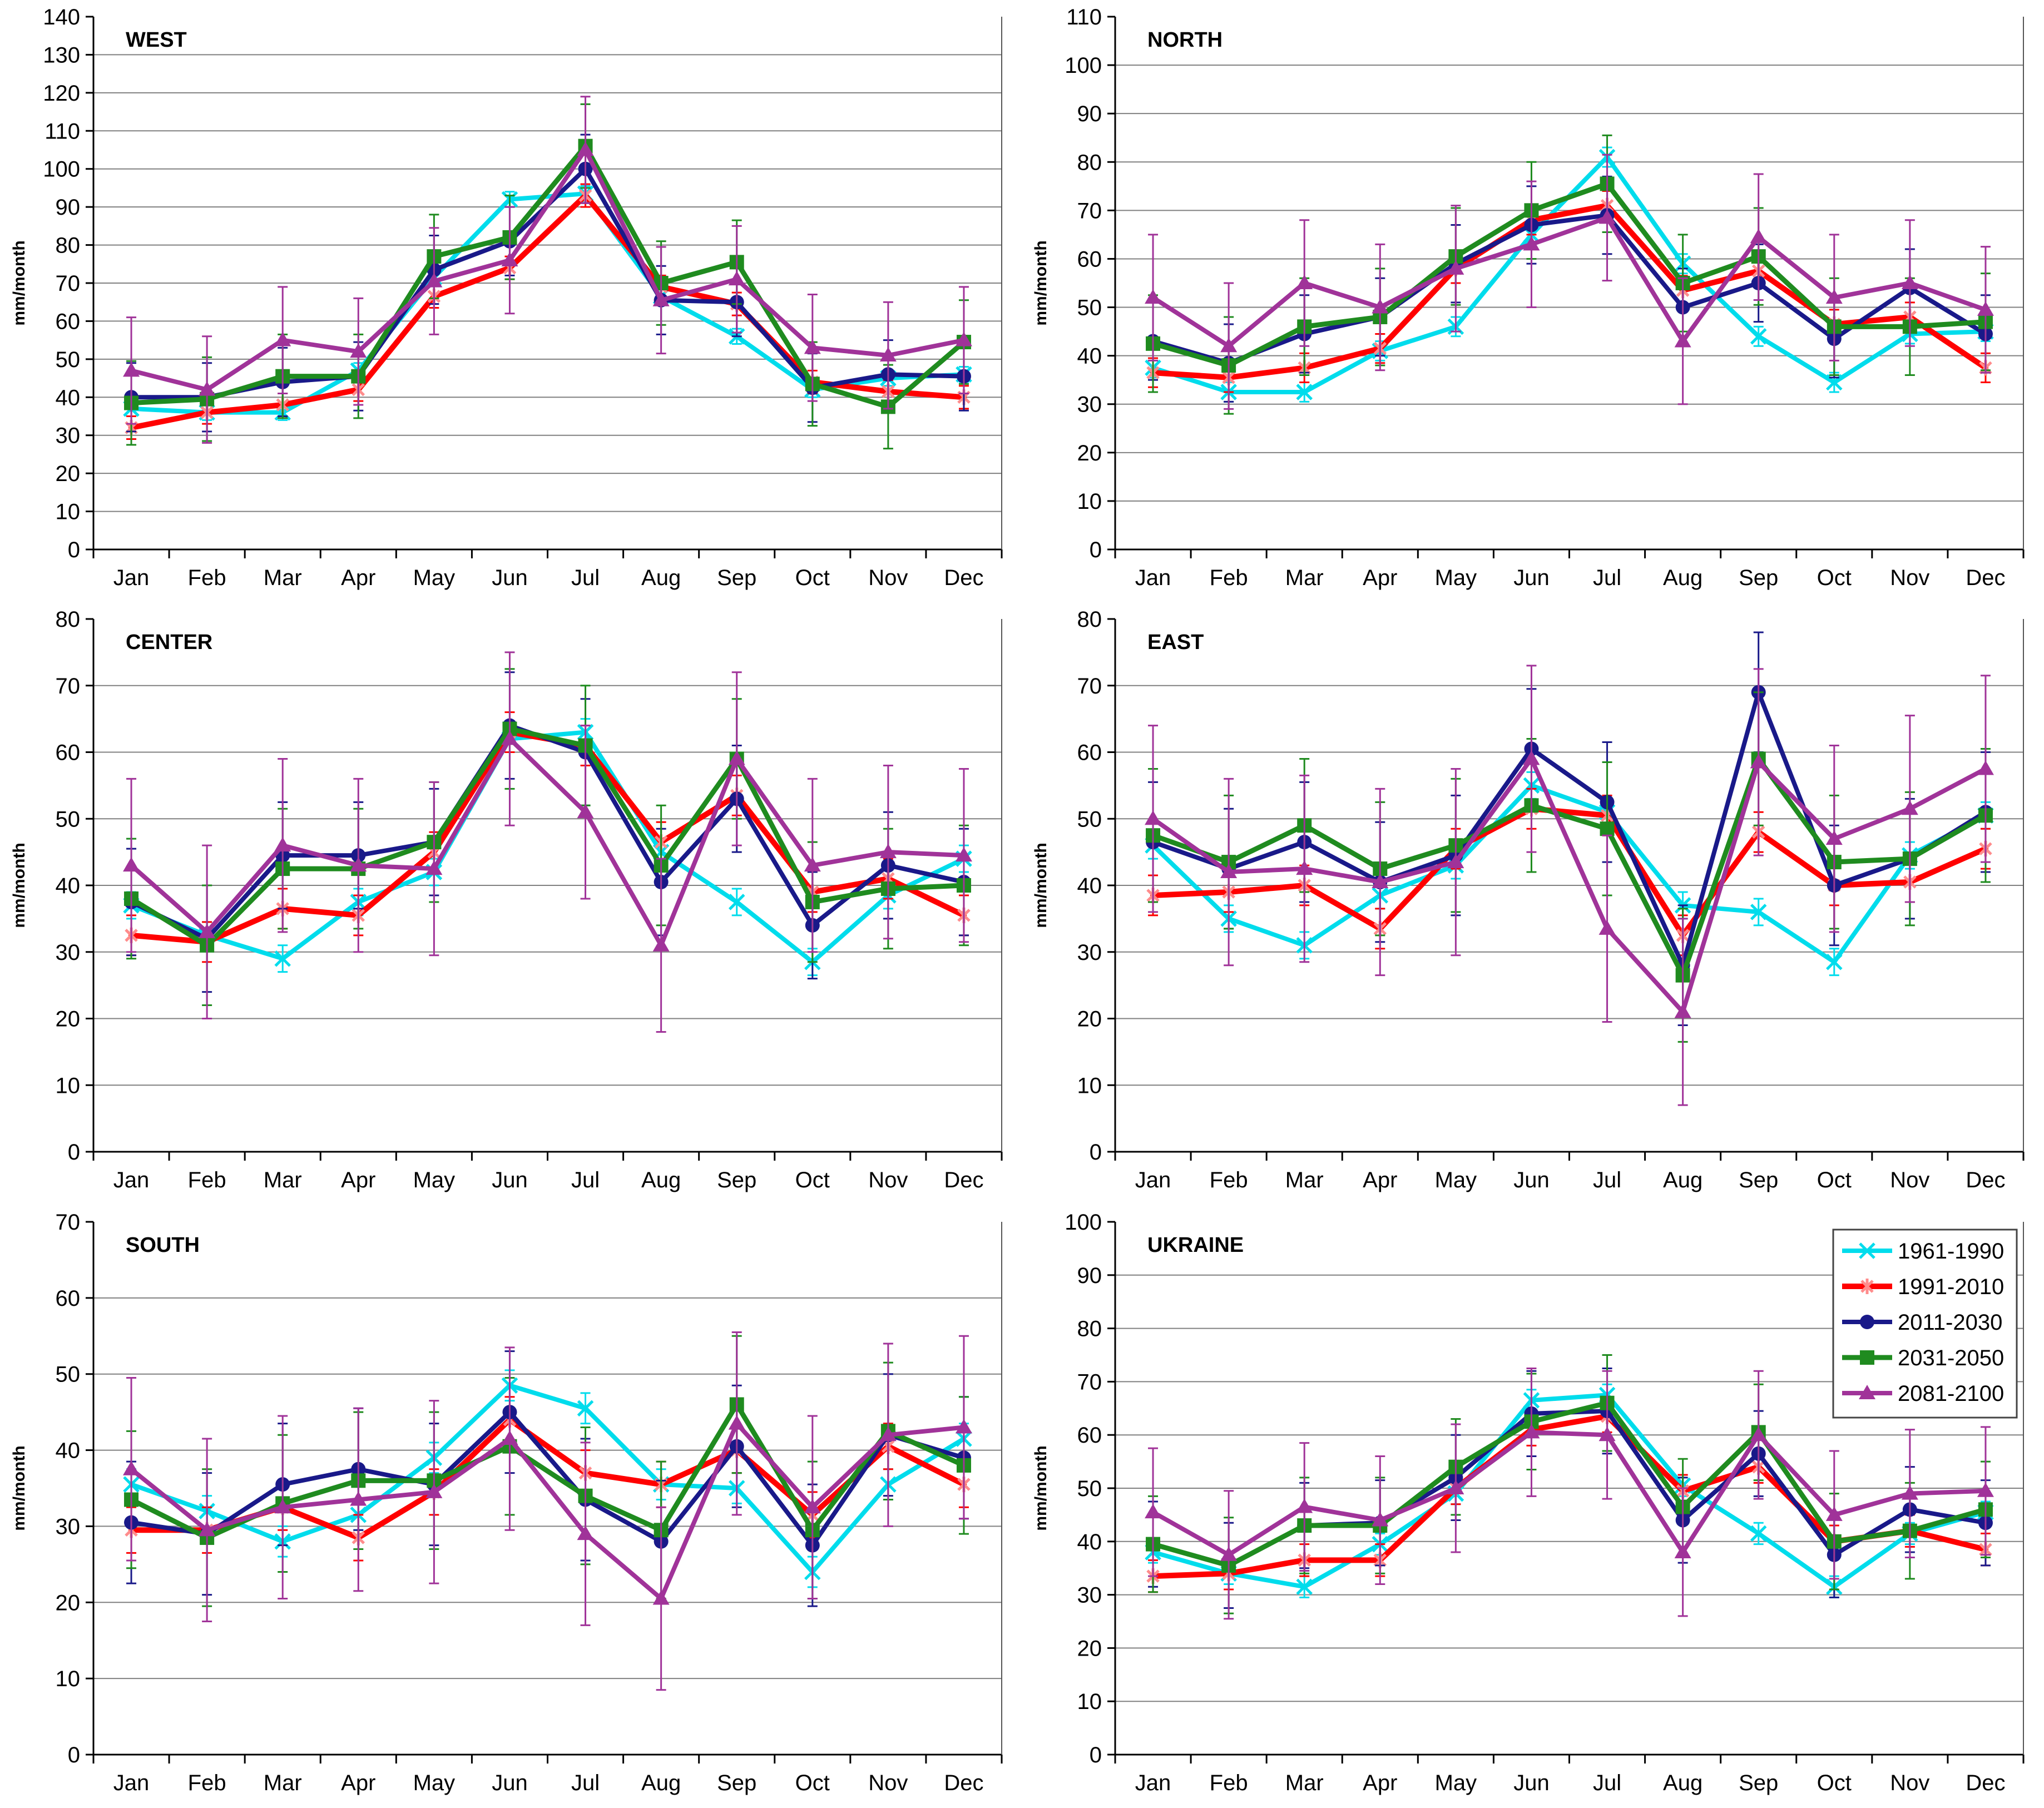 Image resolution: width=2044 pixels, height=1808 pixels. Describe the element at coordinates (1867, 1357) in the screenshot. I see `square-marker-icon` at that location.